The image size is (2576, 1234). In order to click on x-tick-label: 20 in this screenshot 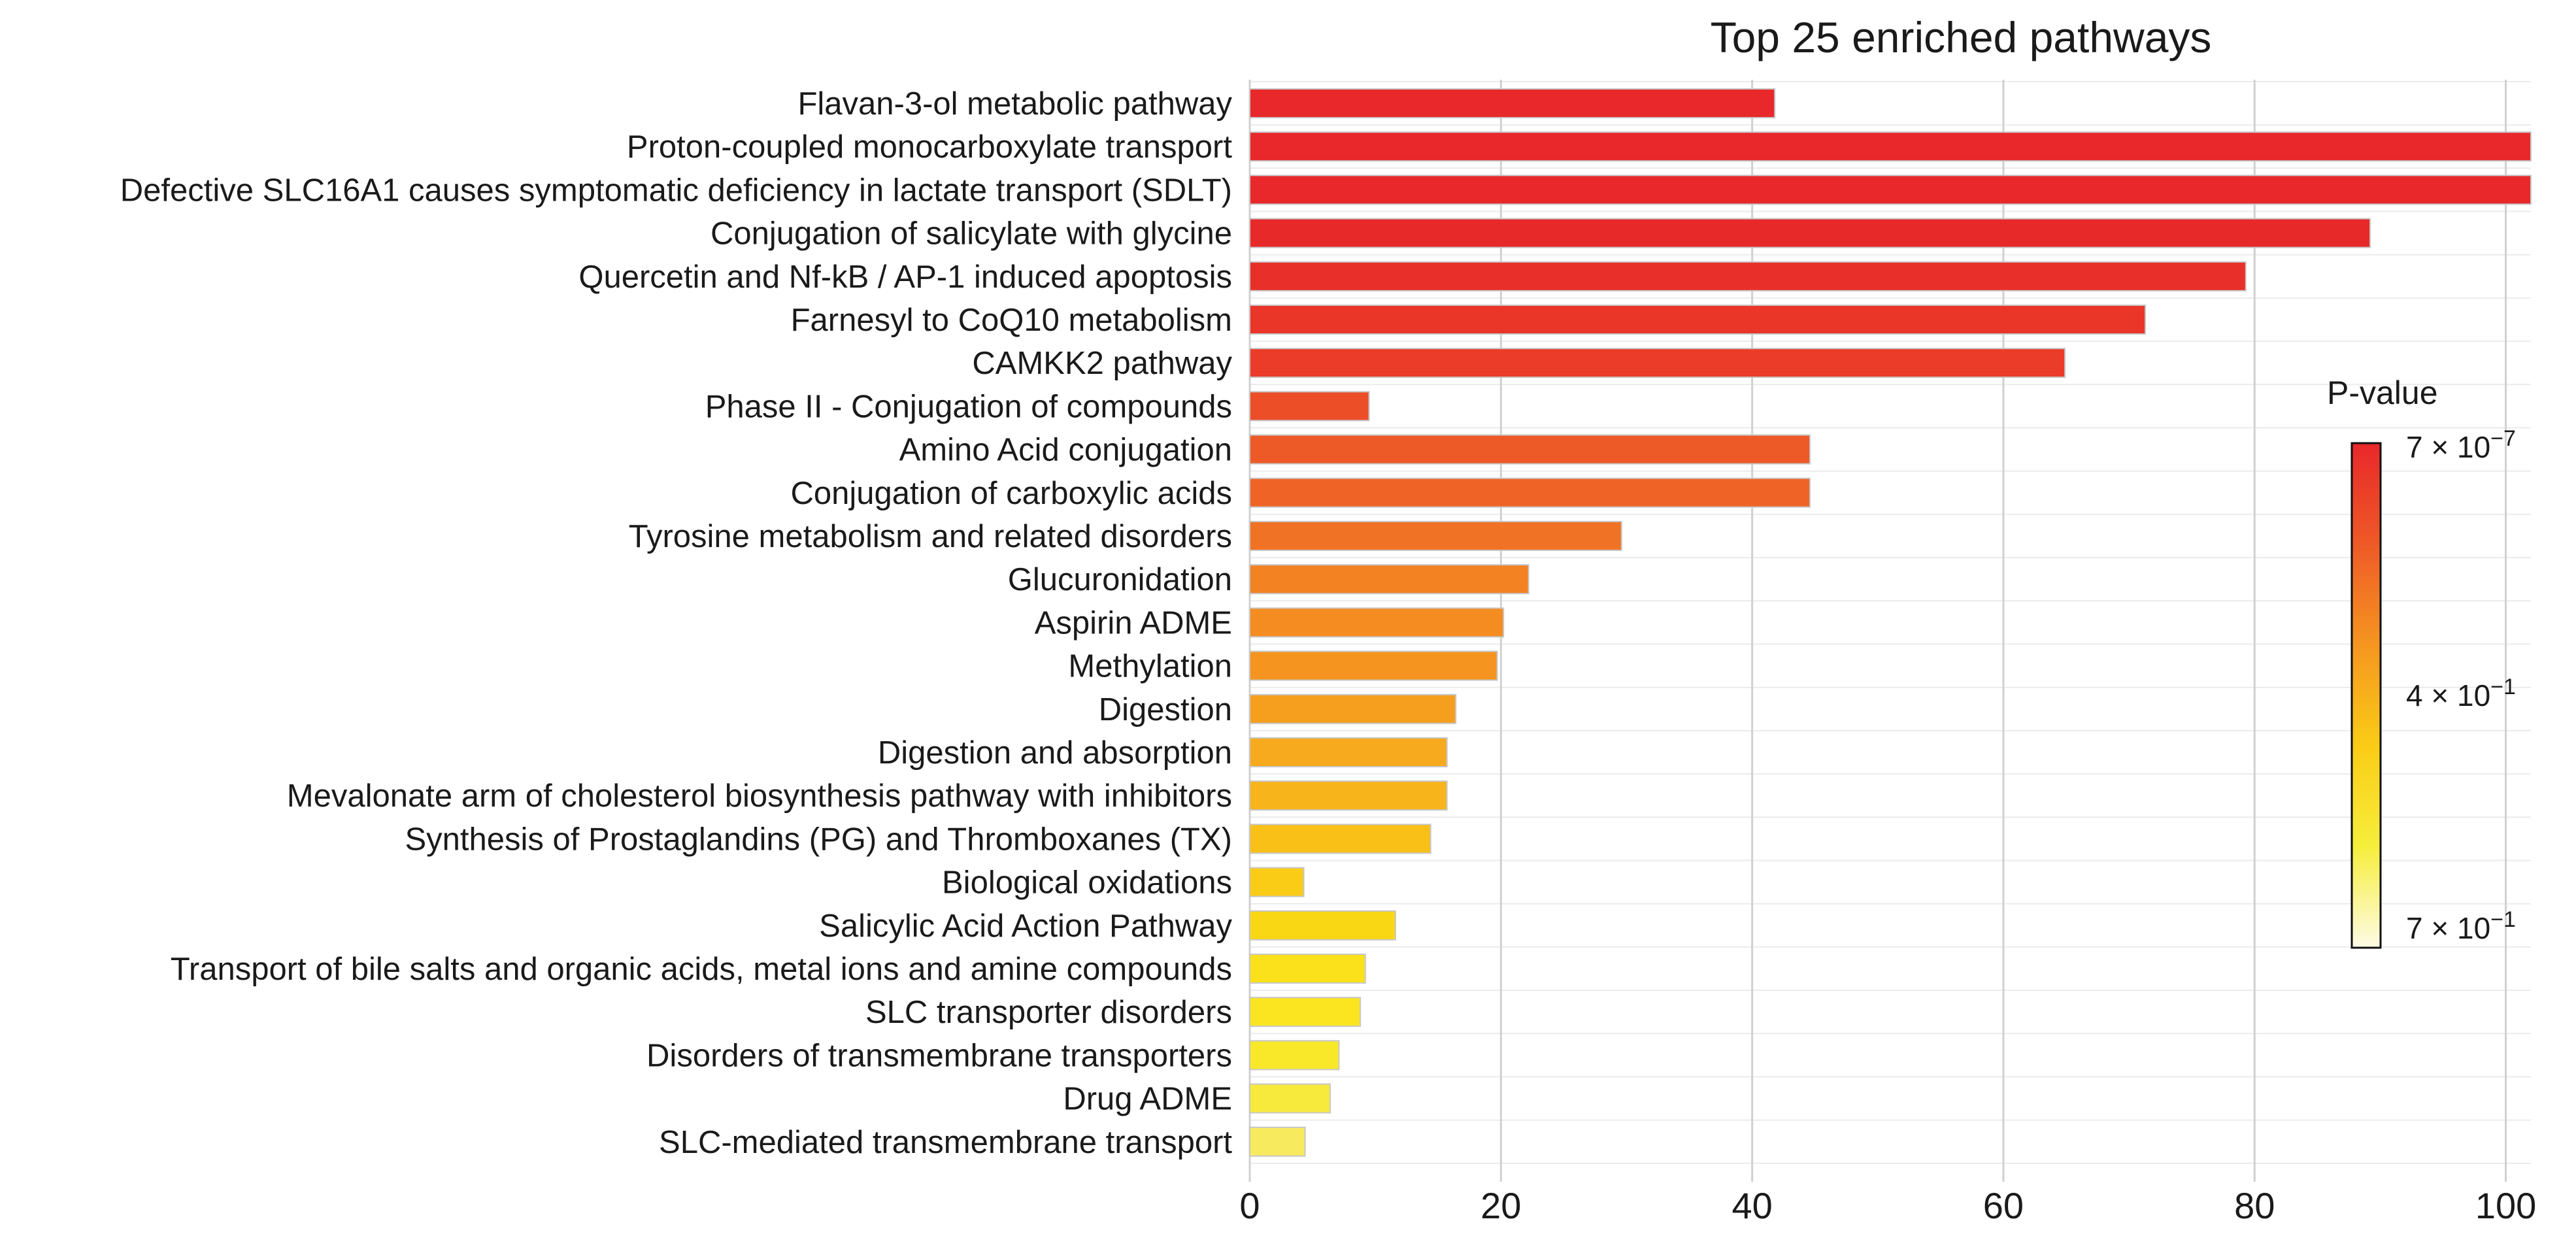, I will do `click(1500, 1205)`.